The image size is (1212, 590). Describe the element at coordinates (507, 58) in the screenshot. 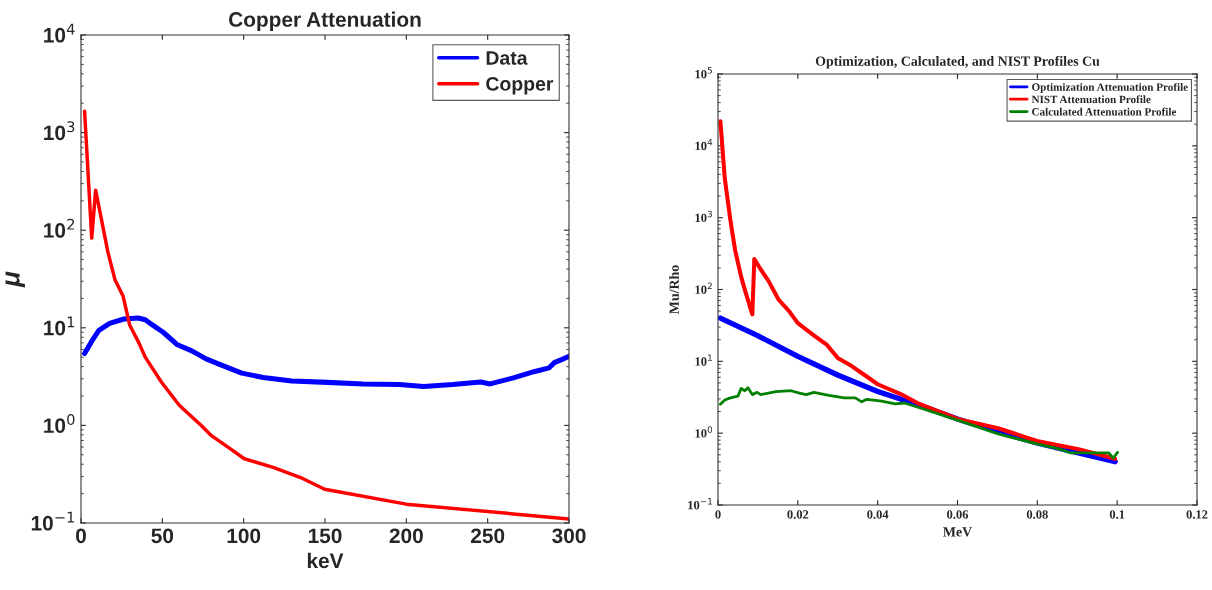

I see `legend-label: Data` at that location.